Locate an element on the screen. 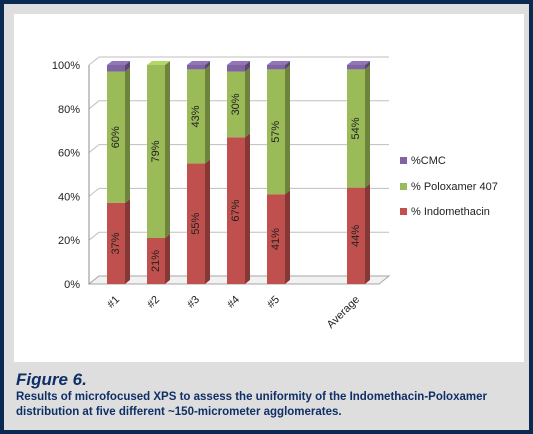 The width and height of the screenshot is (533, 434). data-label: 37% is located at coordinates (116, 243).